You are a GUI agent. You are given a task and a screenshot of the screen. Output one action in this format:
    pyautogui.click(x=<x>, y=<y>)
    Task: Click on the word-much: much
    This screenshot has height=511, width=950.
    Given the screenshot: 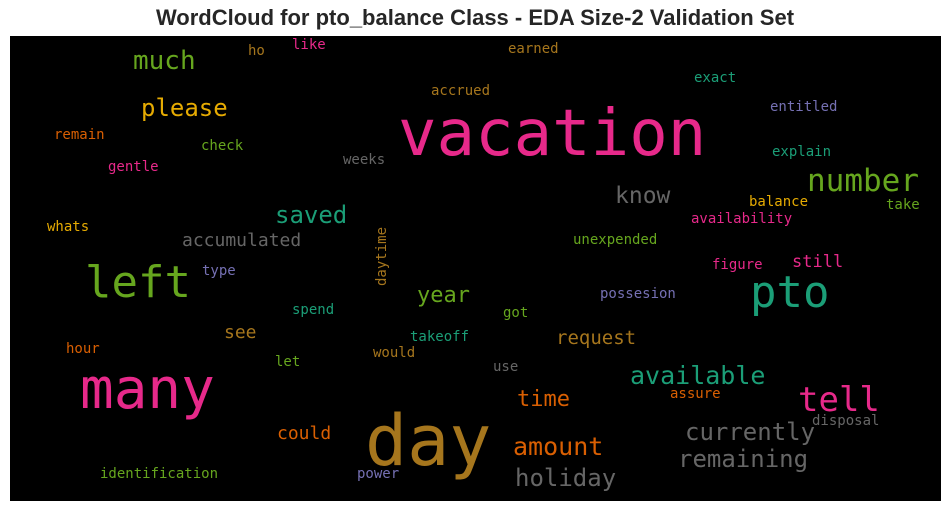 What is the action you would take?
    pyautogui.click(x=164, y=61)
    